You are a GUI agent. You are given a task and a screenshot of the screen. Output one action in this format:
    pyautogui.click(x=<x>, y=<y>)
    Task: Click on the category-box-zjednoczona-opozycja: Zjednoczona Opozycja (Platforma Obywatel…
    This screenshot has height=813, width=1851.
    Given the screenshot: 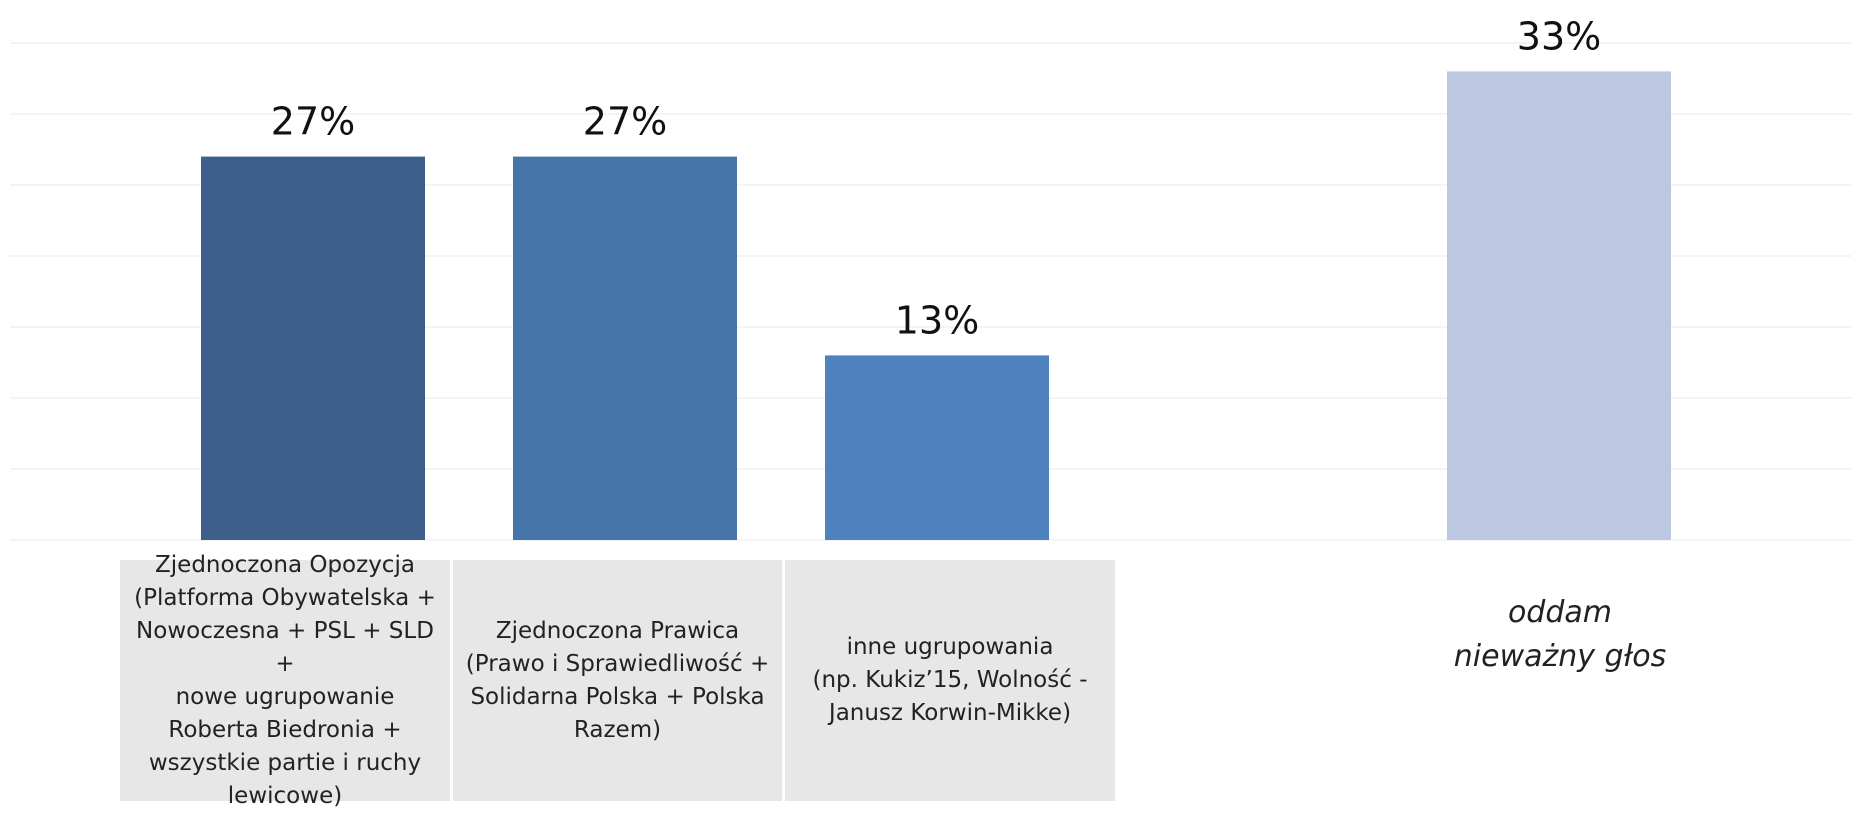 What is the action you would take?
    pyautogui.click(x=285, y=680)
    